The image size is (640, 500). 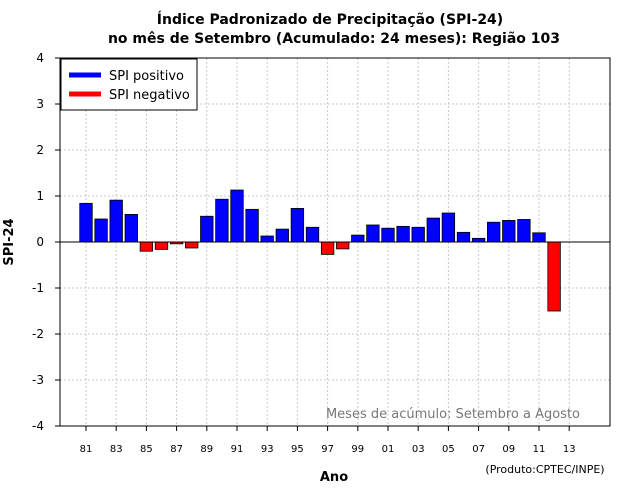 I want to click on bar-2004, so click(x=433, y=230).